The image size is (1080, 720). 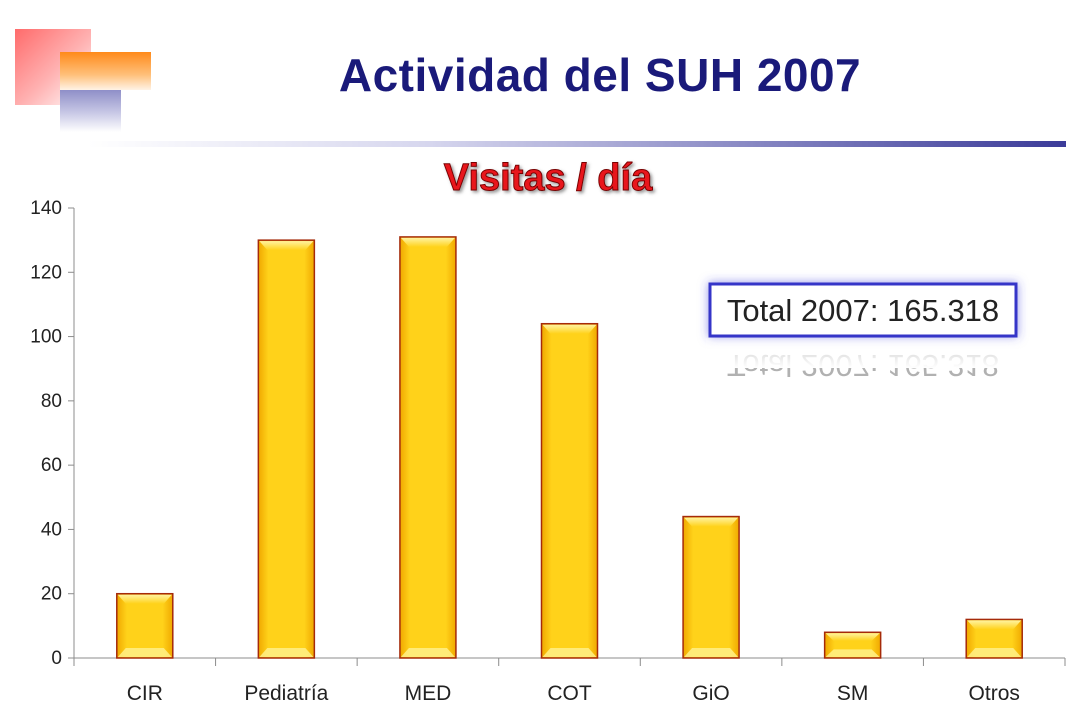 What do you see at coordinates (852, 645) in the screenshot?
I see `bar-sm` at bounding box center [852, 645].